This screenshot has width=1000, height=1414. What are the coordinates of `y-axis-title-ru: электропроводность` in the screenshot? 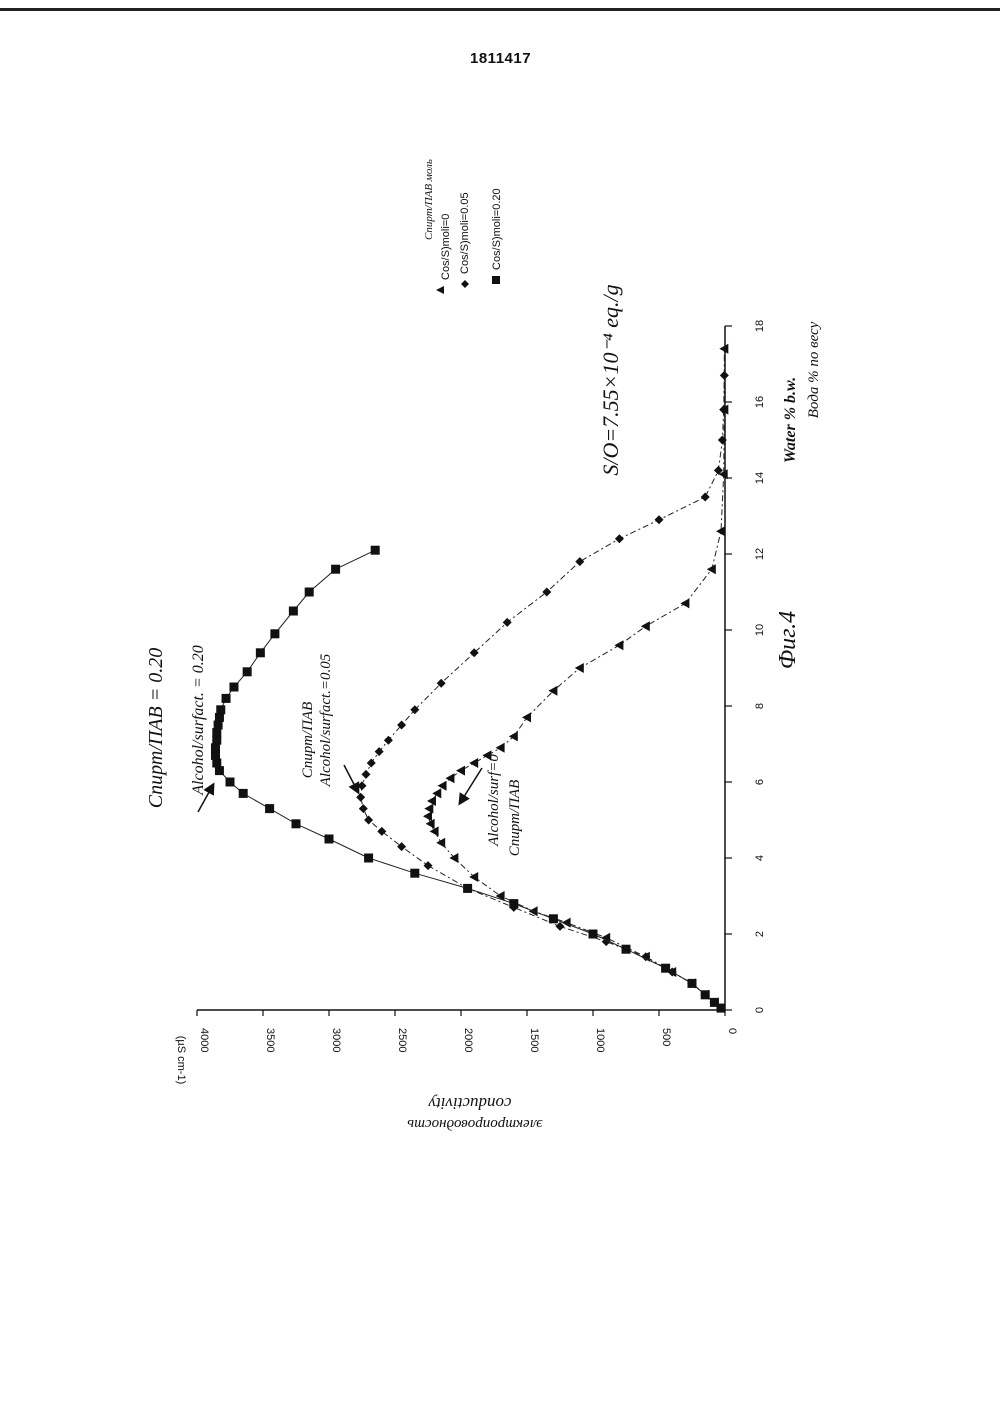 It's located at (475, 1124).